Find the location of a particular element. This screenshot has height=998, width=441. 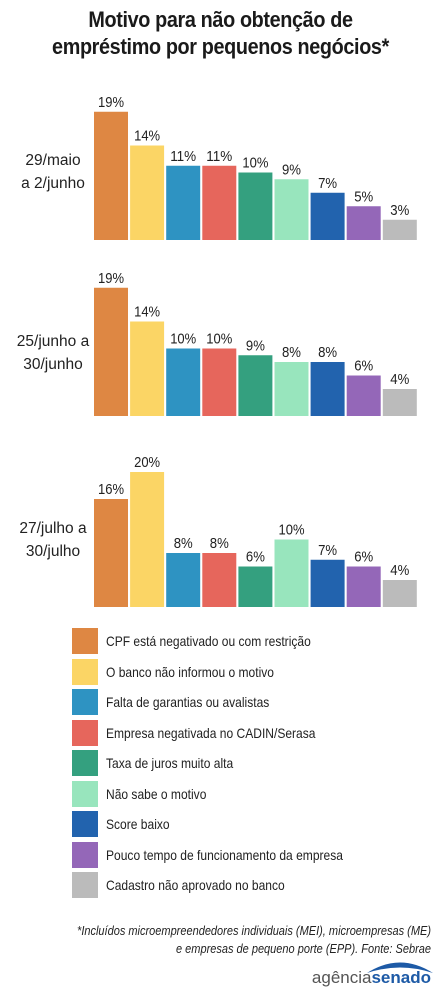

legend-label-3: Falta de garantias ou avalistas is located at coordinates (188, 702).